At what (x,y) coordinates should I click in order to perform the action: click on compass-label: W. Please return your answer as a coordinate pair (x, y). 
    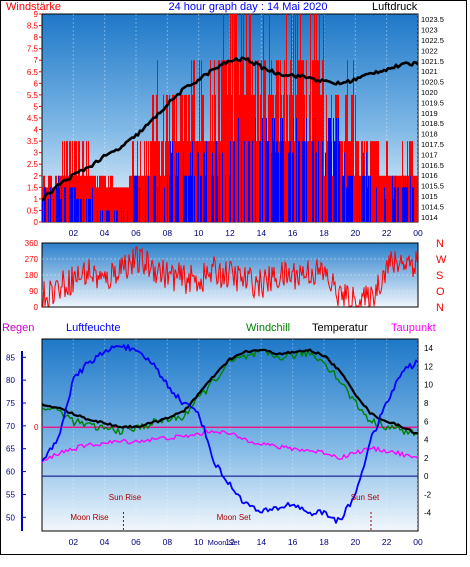
    Looking at the image, I should click on (441, 260).